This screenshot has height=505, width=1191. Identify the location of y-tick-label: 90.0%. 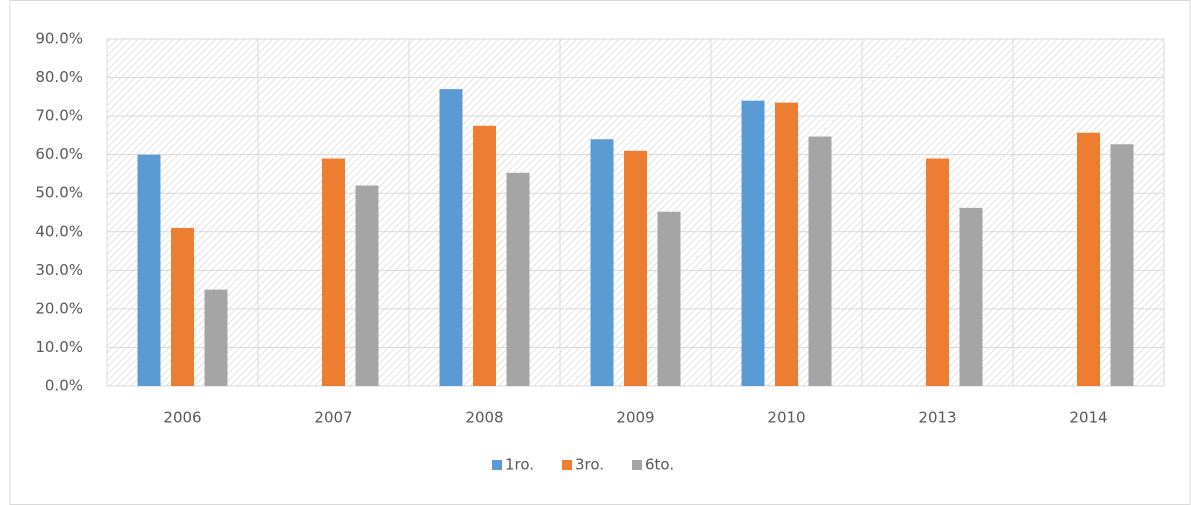
(59, 39).